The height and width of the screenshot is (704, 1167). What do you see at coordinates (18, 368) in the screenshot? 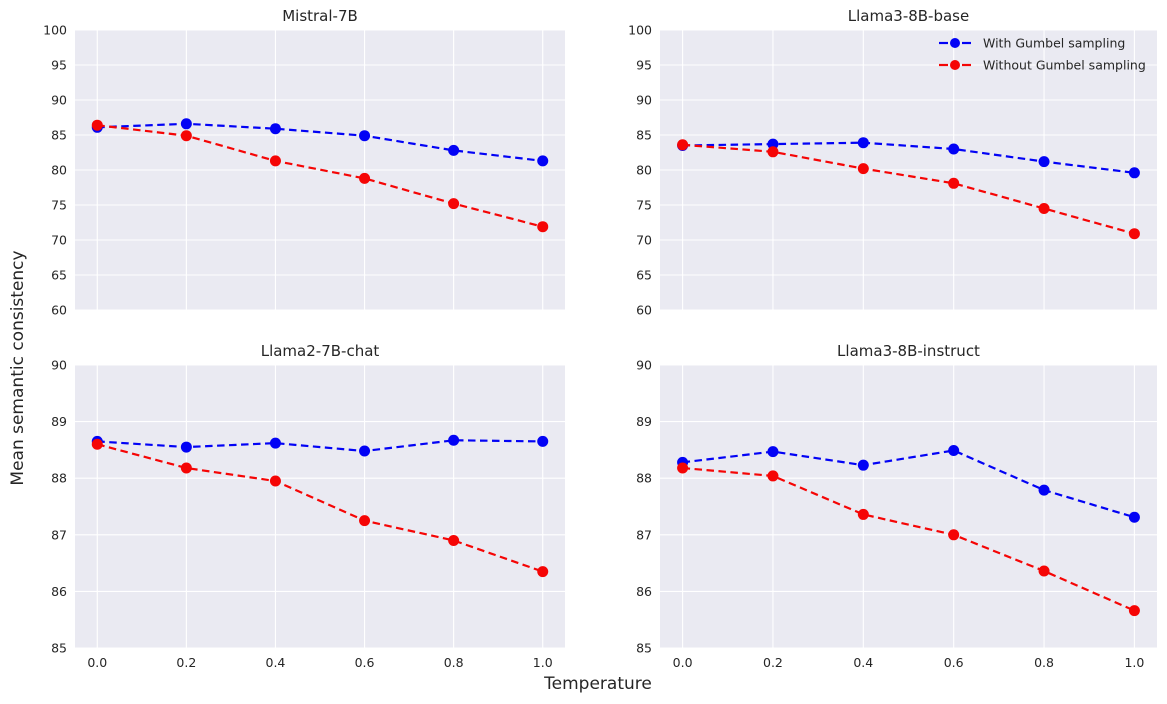
I see `y-axis-label: Mean semantic consistency` at bounding box center [18, 368].